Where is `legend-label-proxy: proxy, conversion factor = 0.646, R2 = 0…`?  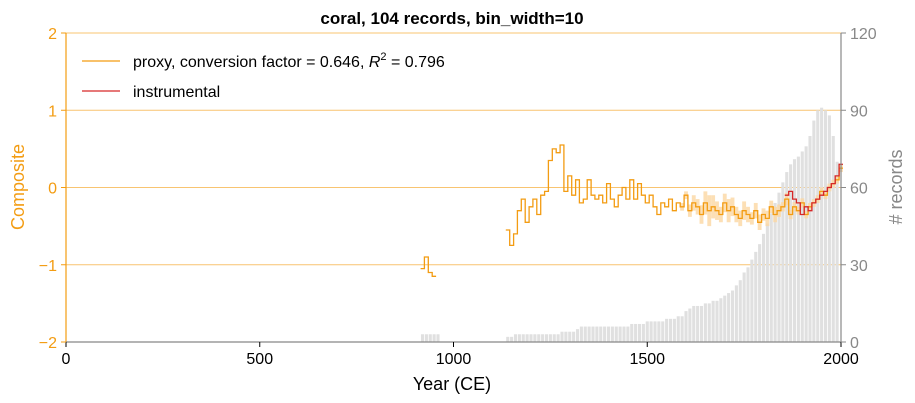
legend-label-proxy: proxy, conversion factor = 0.646, R2 = 0… is located at coordinates (289, 61).